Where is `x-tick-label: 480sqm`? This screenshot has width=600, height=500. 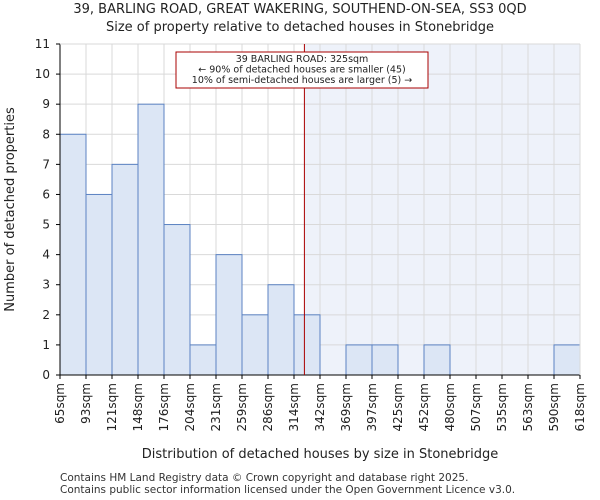 x-tick-label: 480sqm is located at coordinates (450, 407).